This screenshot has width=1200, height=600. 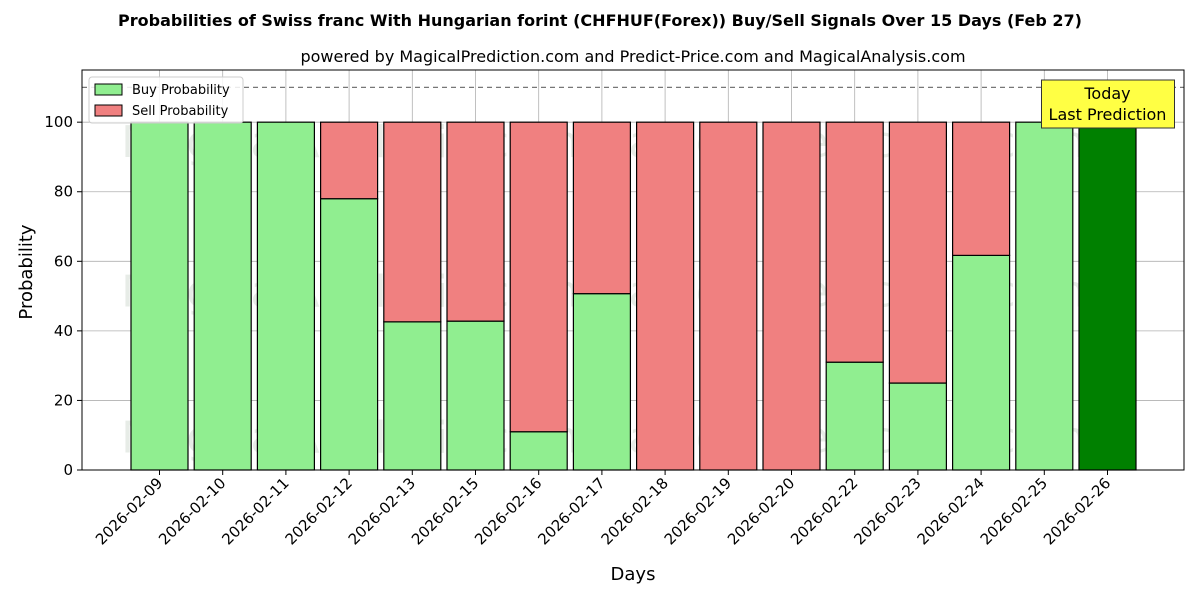 What do you see at coordinates (635, 511) in the screenshot?
I see `x-tick-label: 2026-02-18` at bounding box center [635, 511].